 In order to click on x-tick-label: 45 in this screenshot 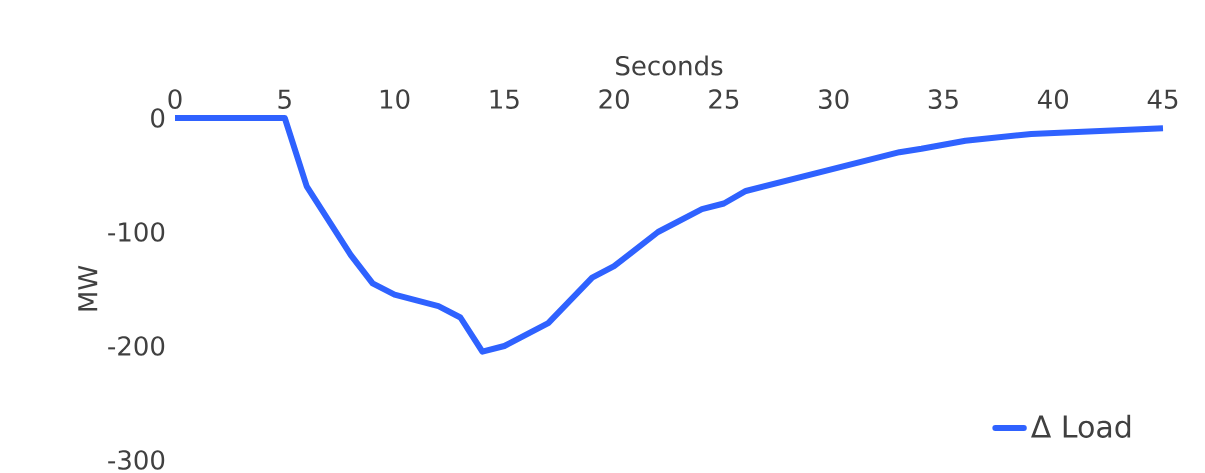, I will do `click(1162, 99)`.